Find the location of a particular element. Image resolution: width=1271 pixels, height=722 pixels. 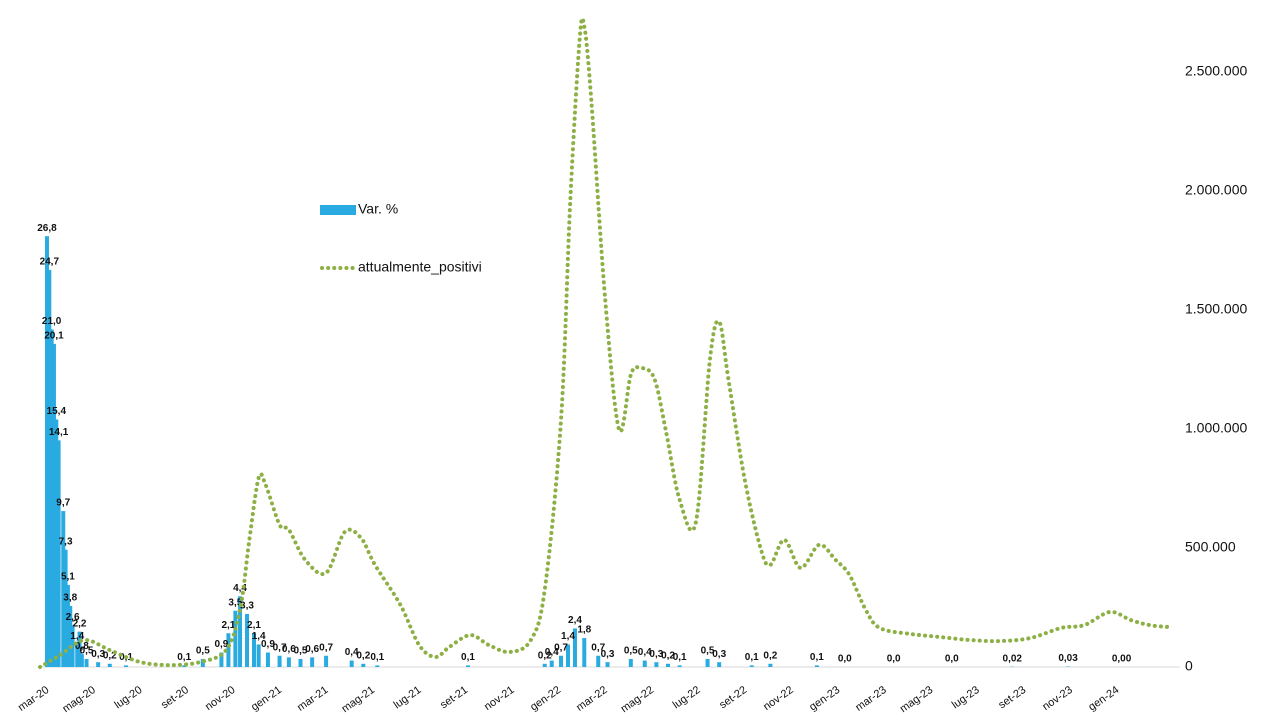

value-label: 2,4 is located at coordinates (575, 620).